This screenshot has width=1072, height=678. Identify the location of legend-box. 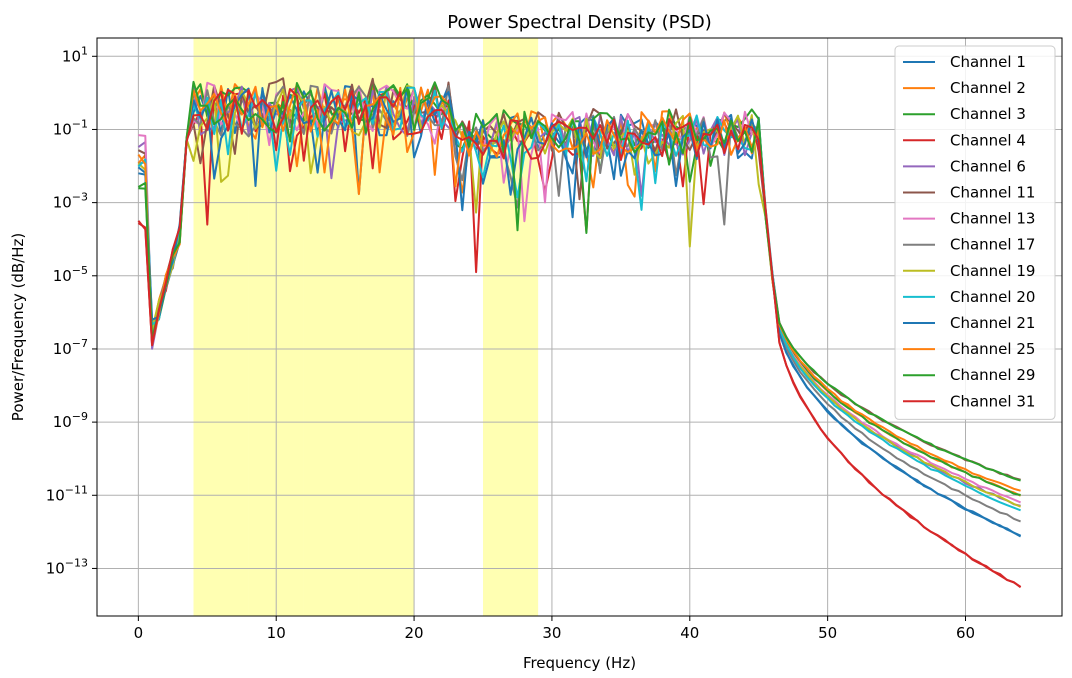
(975, 232).